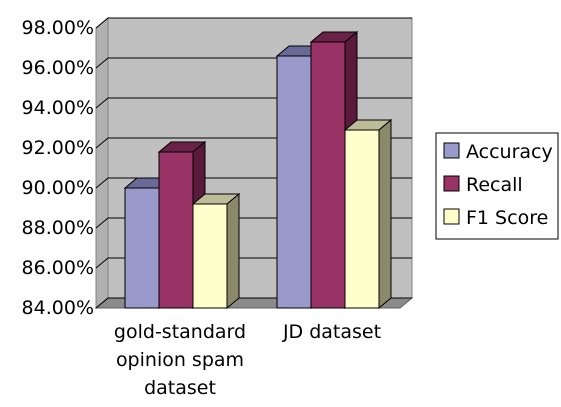 This screenshot has height=407, width=561. What do you see at coordinates (180, 360) in the screenshot?
I see `x-category-label: opinion spam` at bounding box center [180, 360].